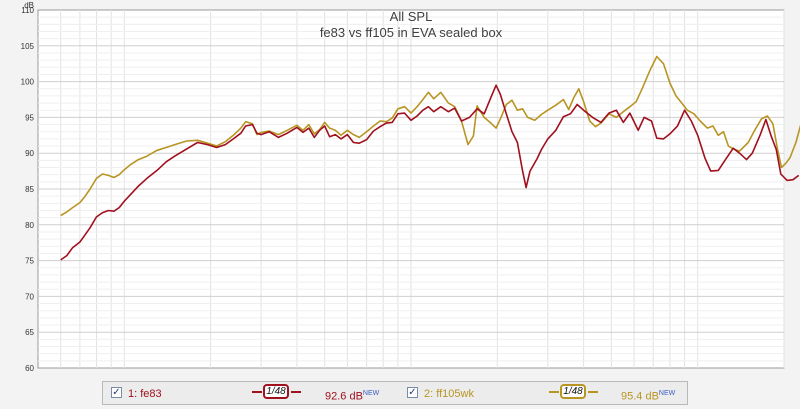 The height and width of the screenshot is (409, 800). What do you see at coordinates (29, 225) in the screenshot?
I see `y-tick-label: 80` at bounding box center [29, 225].